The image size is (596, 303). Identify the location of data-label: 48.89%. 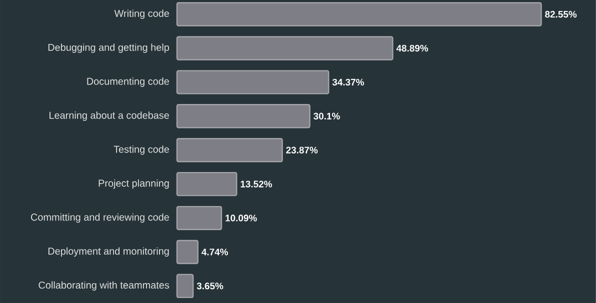
(412, 48).